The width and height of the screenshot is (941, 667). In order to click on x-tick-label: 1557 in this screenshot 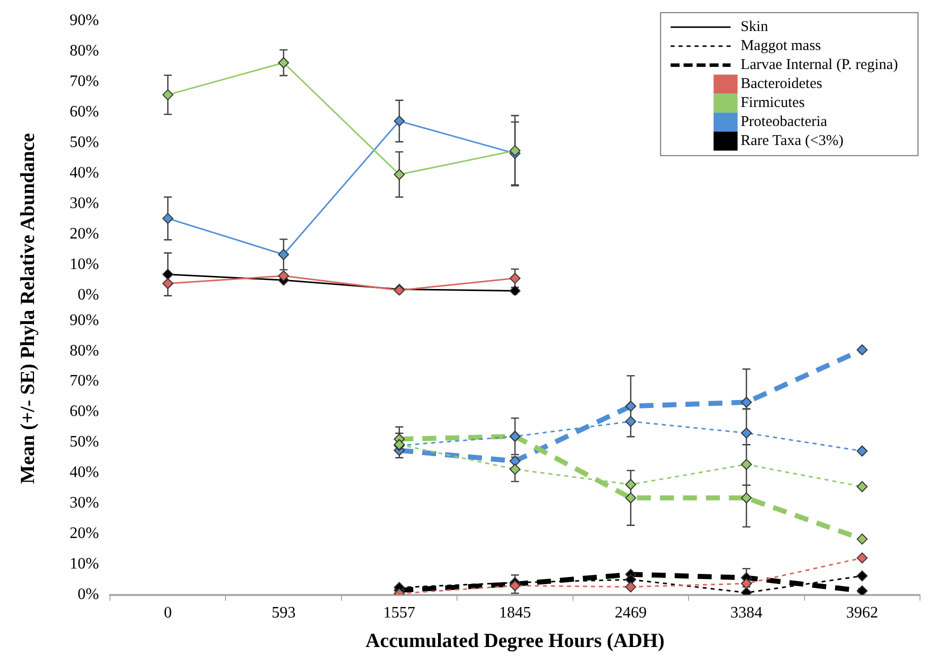, I will do `click(399, 613)`.